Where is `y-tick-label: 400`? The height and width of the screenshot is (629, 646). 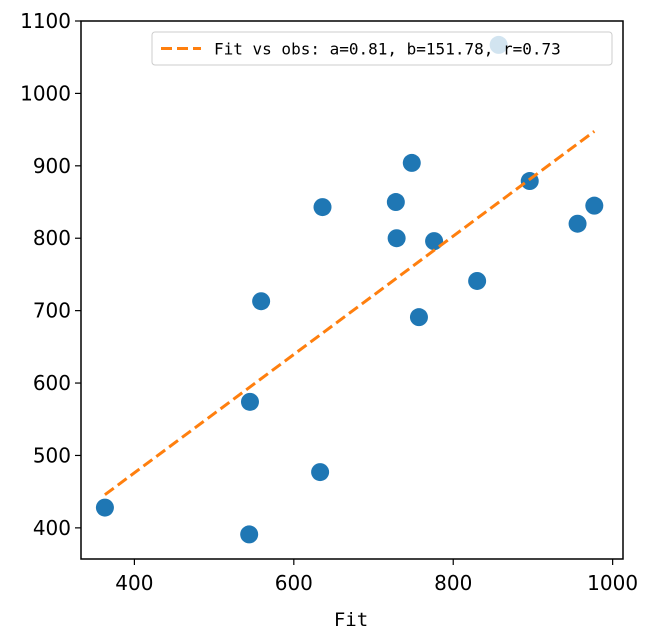 y-tick-label: 400 is located at coordinates (52, 528).